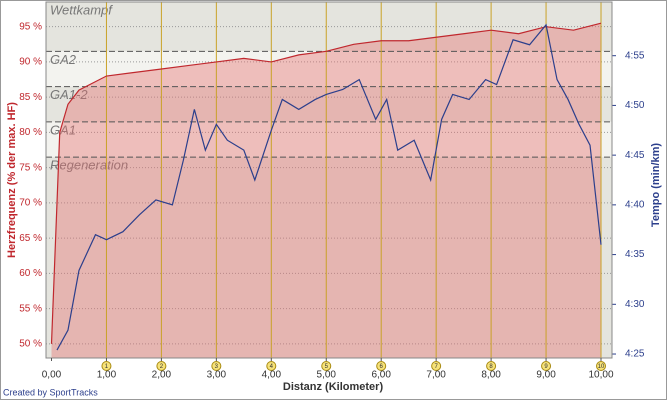  Describe the element at coordinates (327, 375) in the screenshot. I see `x-tick-label: 5,00` at that location.